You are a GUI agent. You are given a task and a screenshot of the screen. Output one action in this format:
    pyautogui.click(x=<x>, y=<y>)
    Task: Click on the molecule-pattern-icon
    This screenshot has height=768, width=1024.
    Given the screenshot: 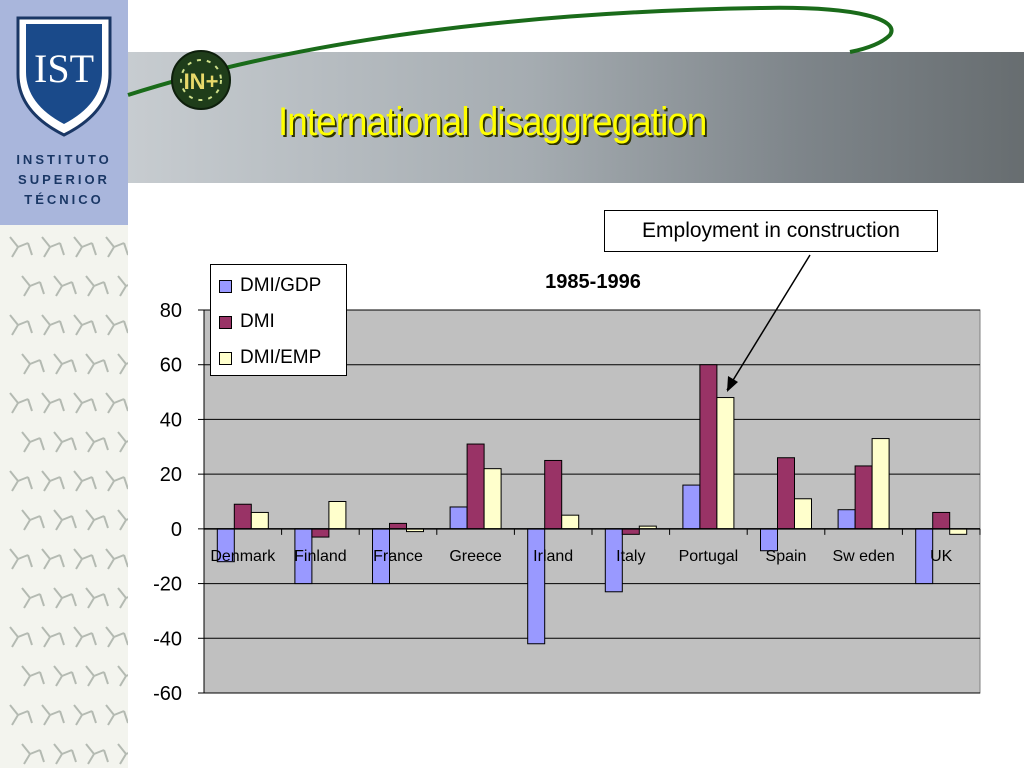 What is the action you would take?
    pyautogui.click(x=68, y=500)
    